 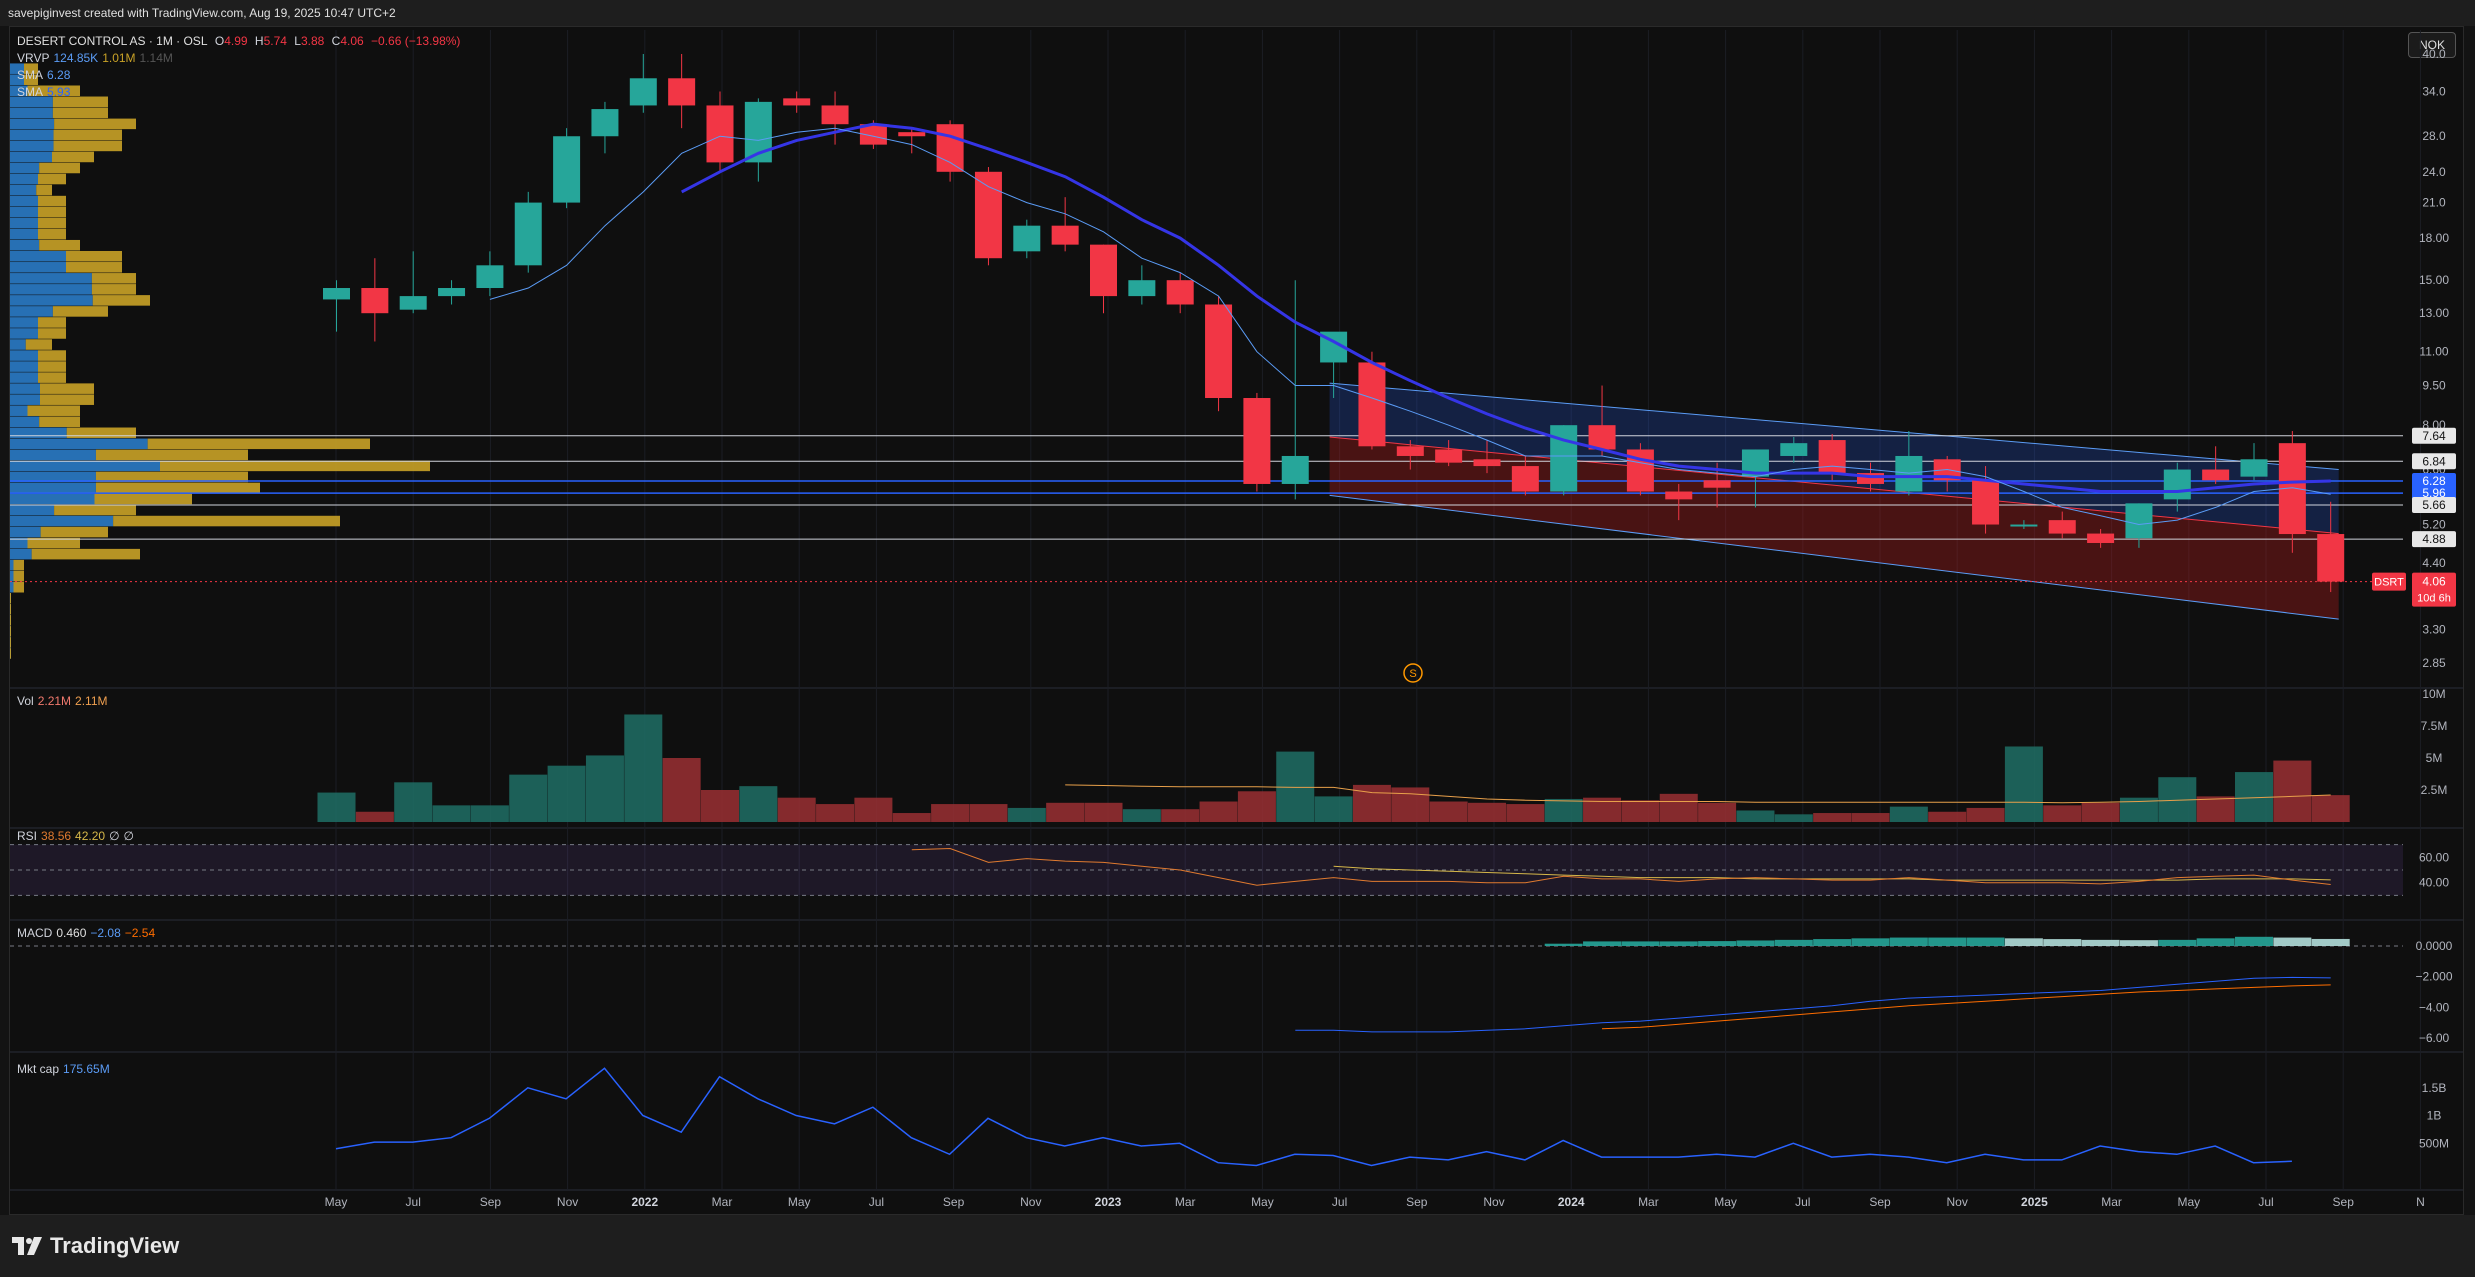 What do you see at coordinates (27, 1246) in the screenshot?
I see `tradingview-logo-icon` at bounding box center [27, 1246].